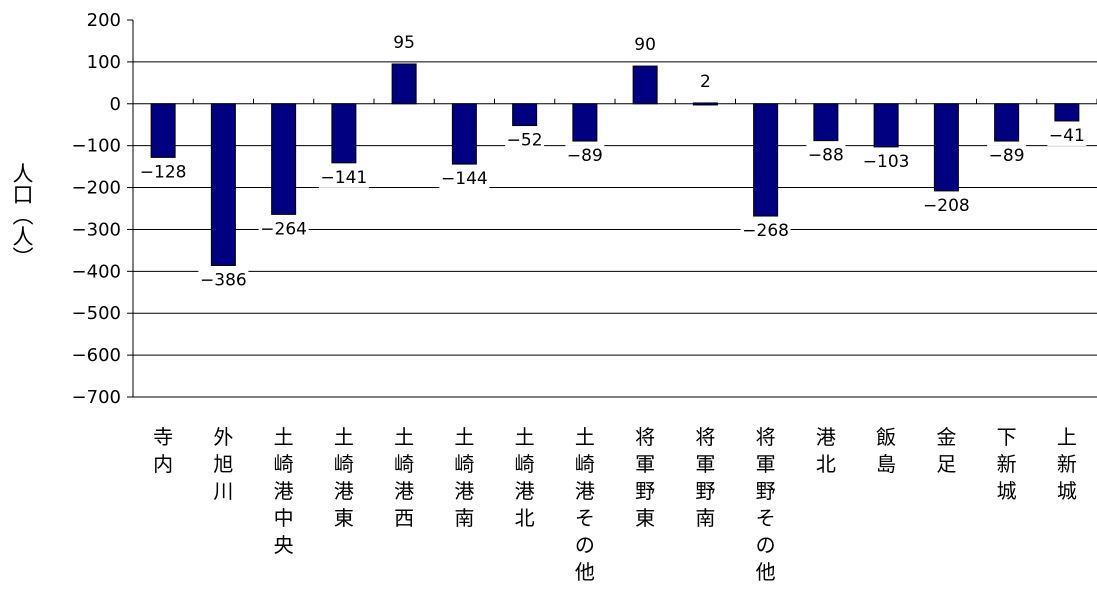 Image resolution: width=1097 pixels, height=607 pixels. Describe the element at coordinates (1007, 464) in the screenshot. I see `category-label: 下新城` at that location.